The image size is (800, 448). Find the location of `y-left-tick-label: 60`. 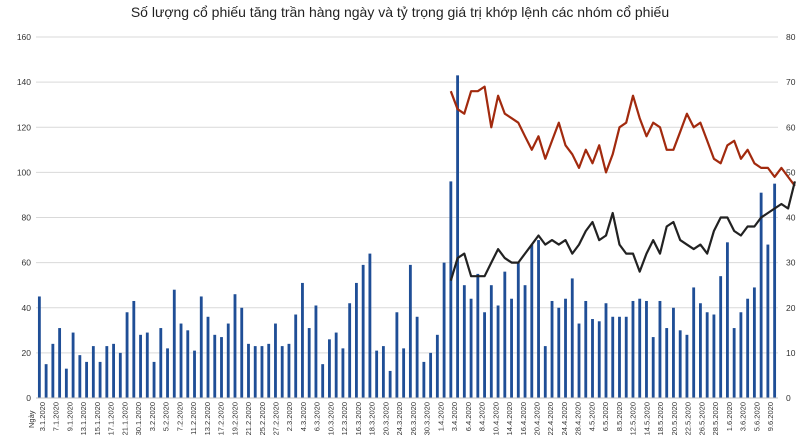

y-left-tick-label: 60 is located at coordinates (27, 263).